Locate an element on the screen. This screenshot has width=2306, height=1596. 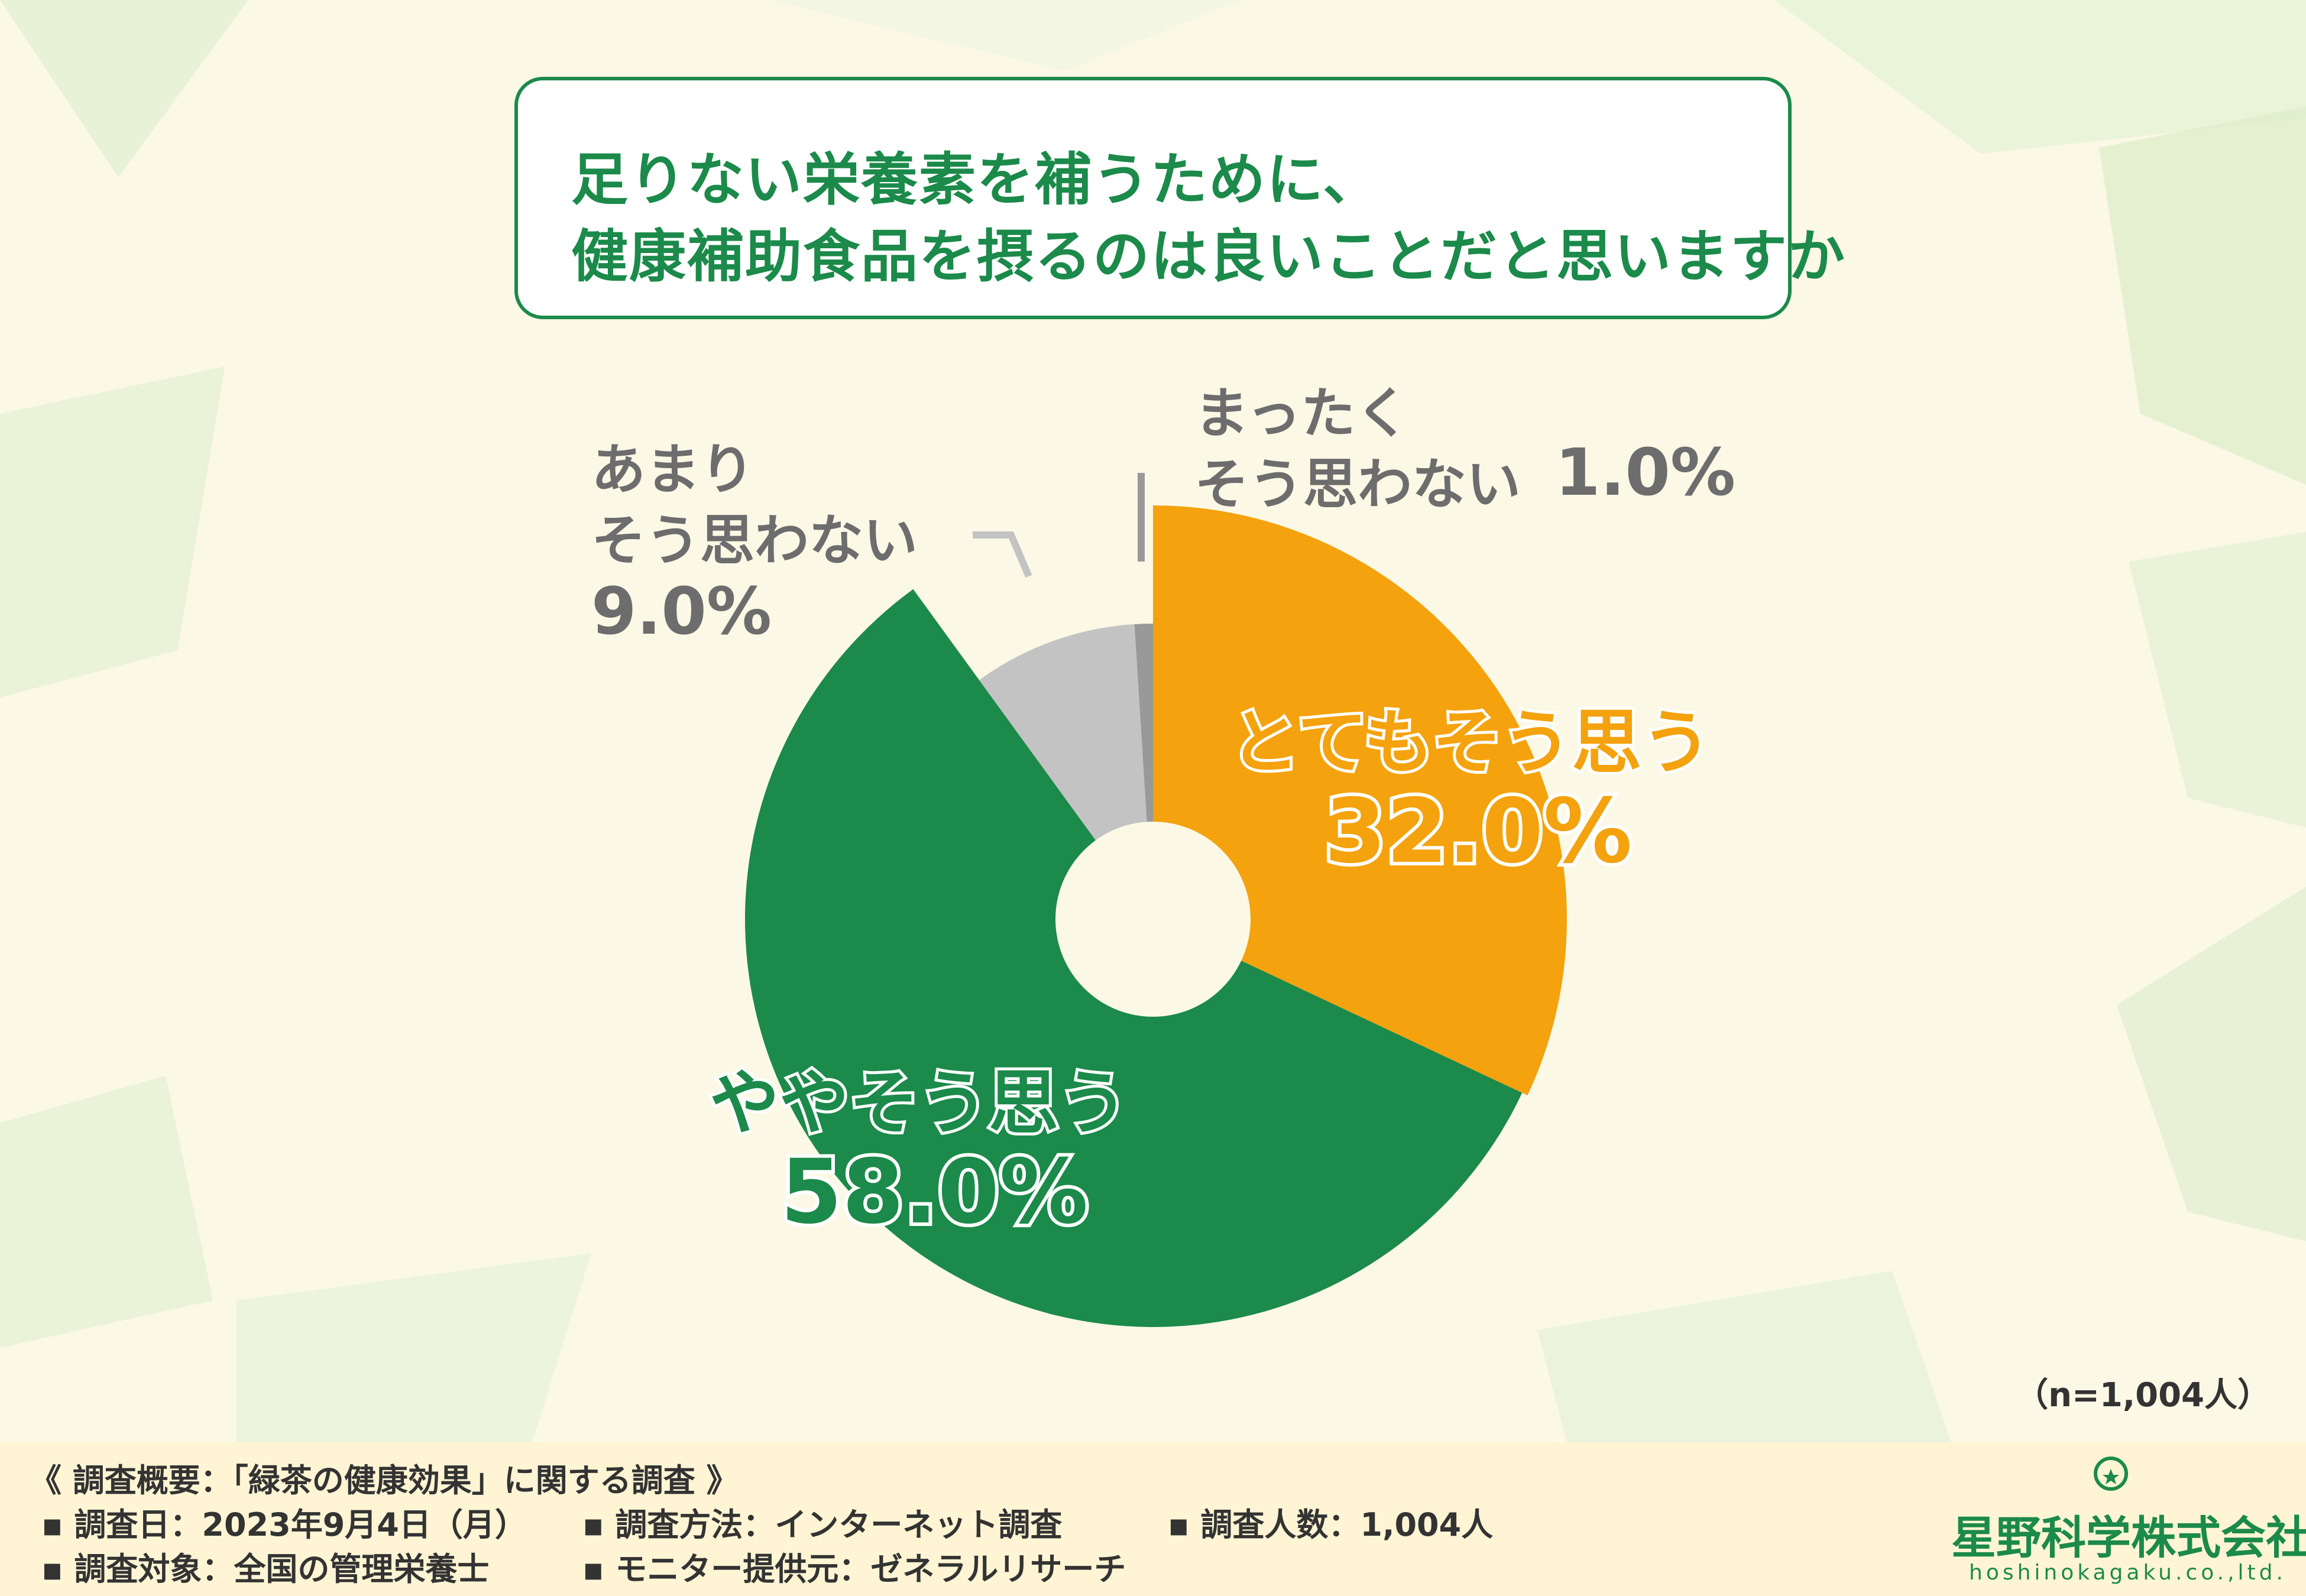
value-mattaku: 1.0% is located at coordinates (1645, 472).